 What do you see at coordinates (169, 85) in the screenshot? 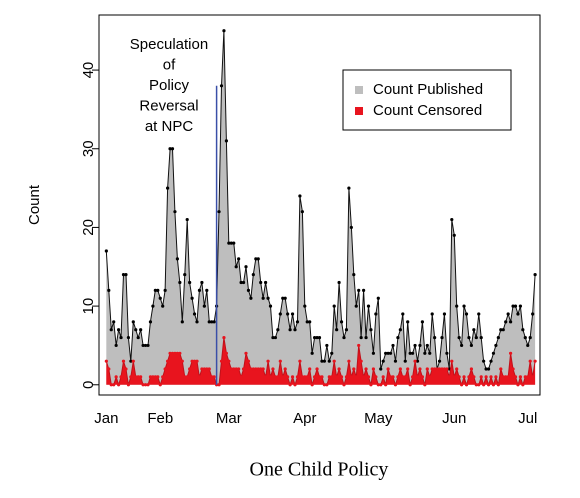
I see `annotation-text: Policy` at bounding box center [169, 85].